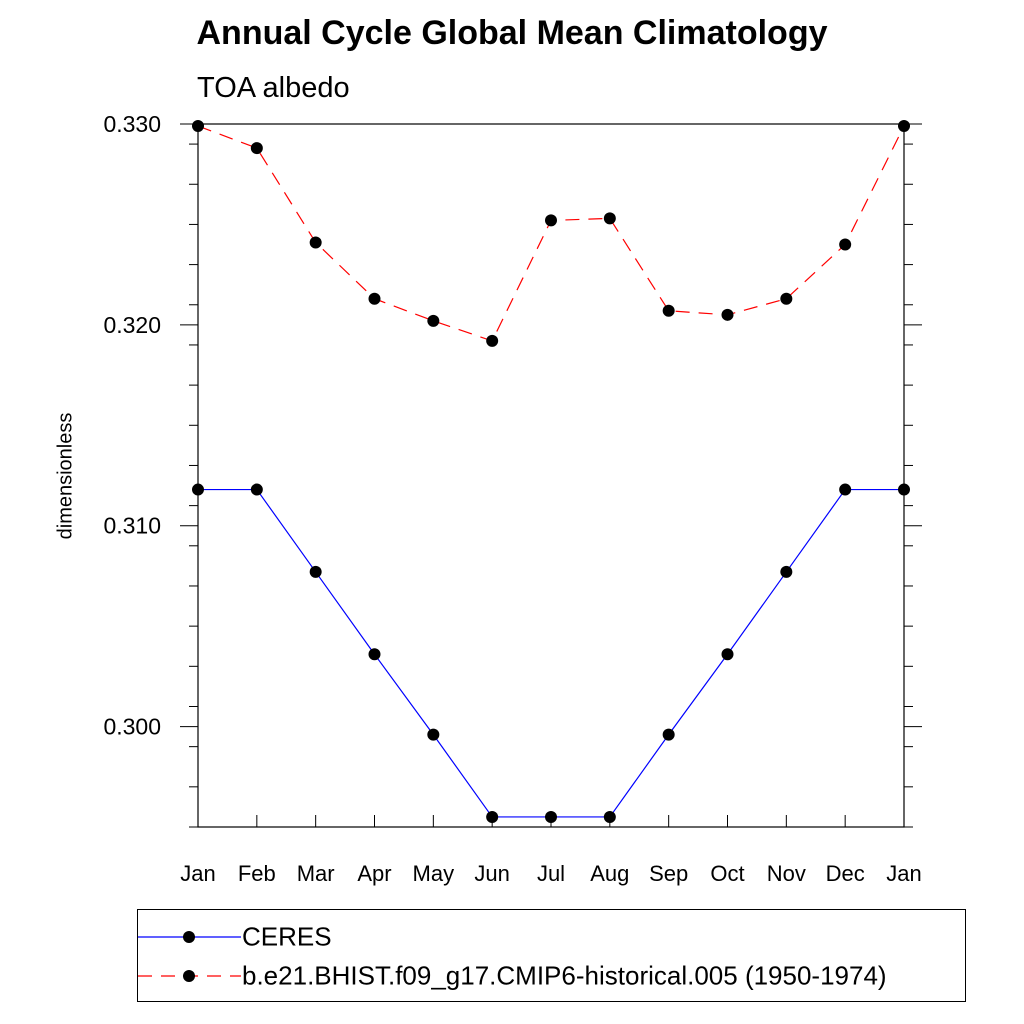 The height and width of the screenshot is (1024, 1024). I want to click on y-tick-label: 0.330, so click(132, 124).